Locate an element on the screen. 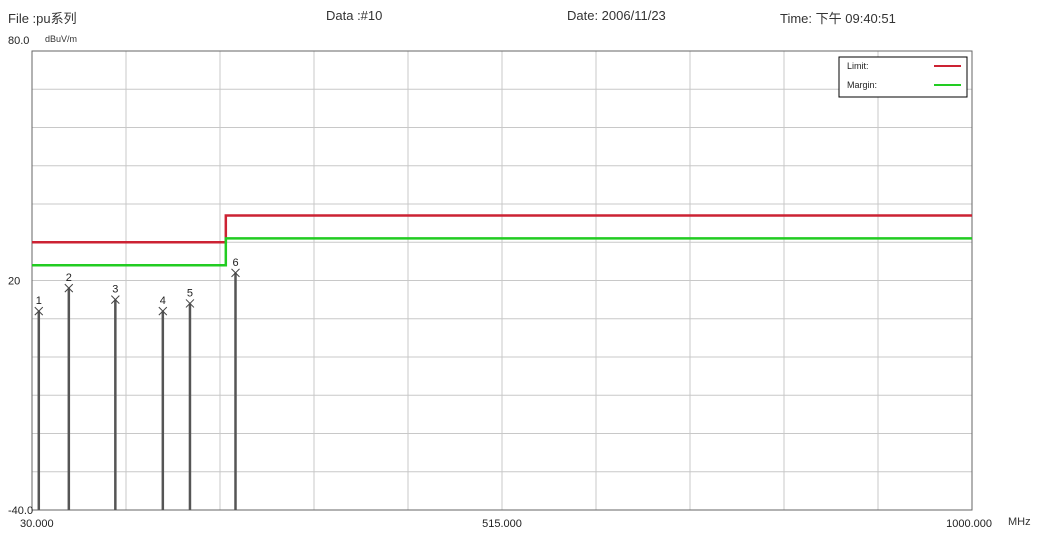 The width and height of the screenshot is (1047, 533). legend-label-limit: Limit: is located at coordinates (858, 66).